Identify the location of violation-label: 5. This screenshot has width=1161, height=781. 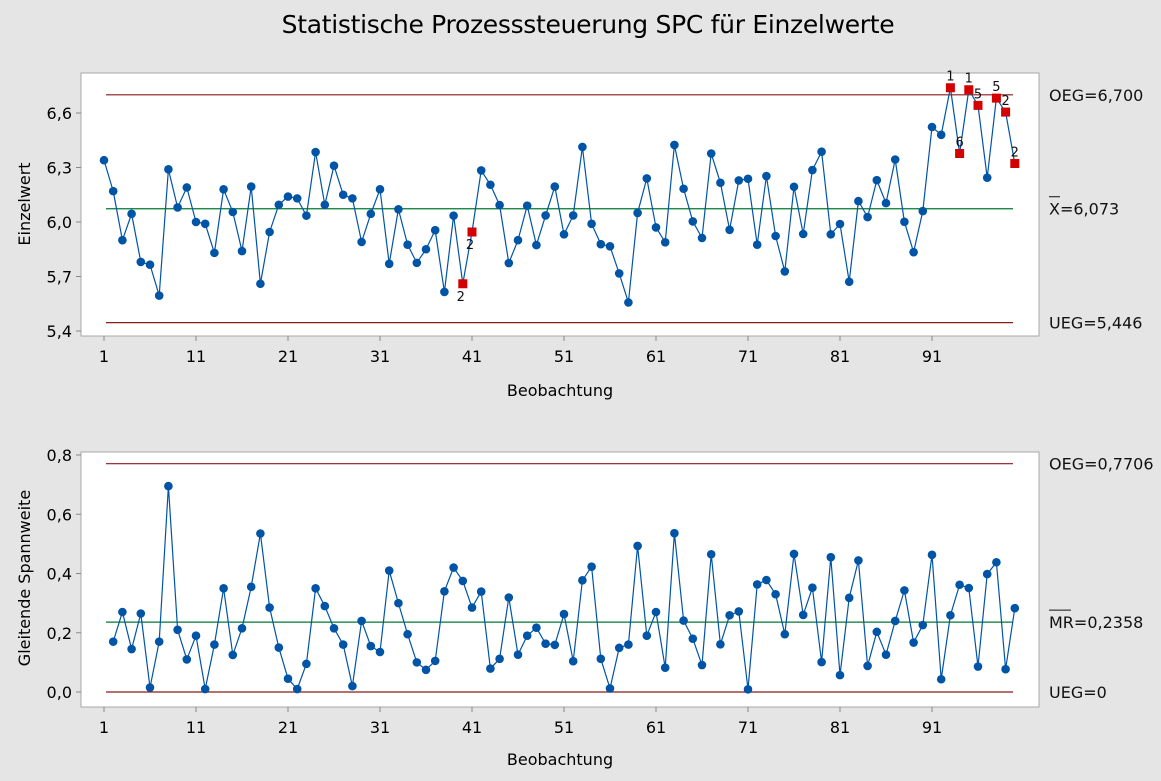
(996, 87).